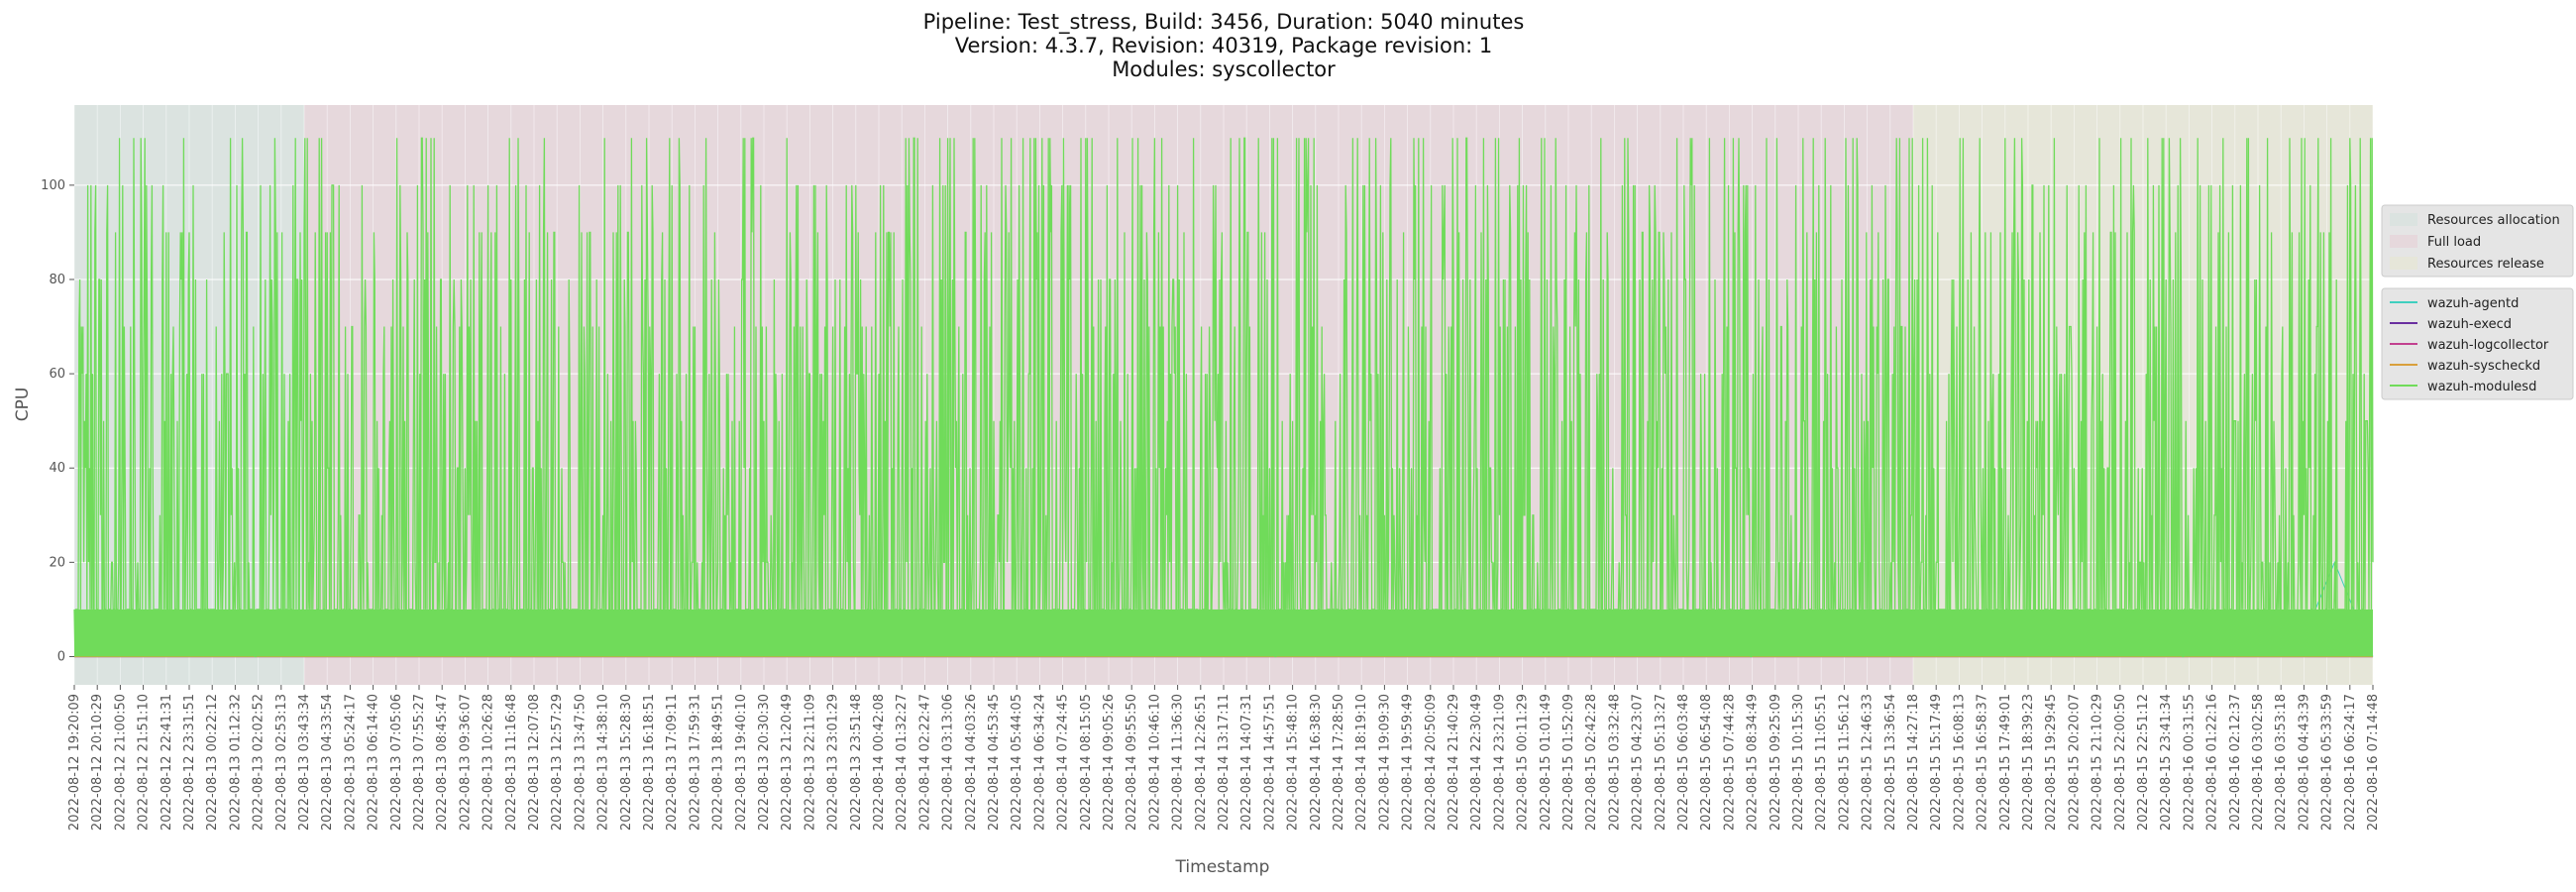 The width and height of the screenshot is (2576, 892). Describe the element at coordinates (1499, 763) in the screenshot. I see `x-tick-label: 2022-08-14 23:21:09` at that location.